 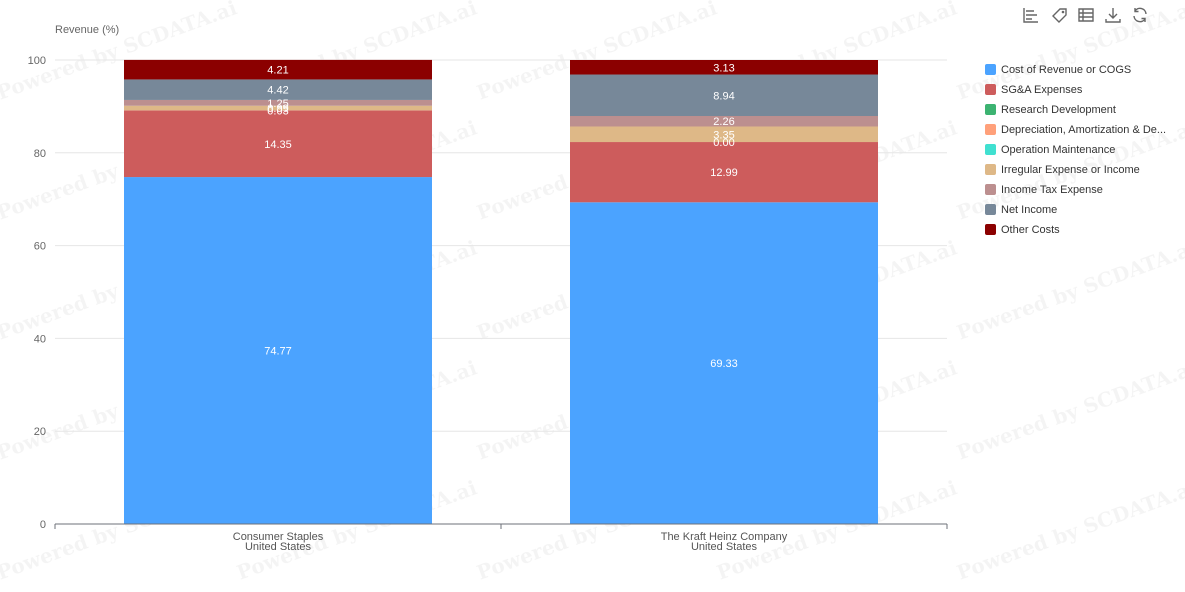 What do you see at coordinates (1042, 90) in the screenshot?
I see `legend-label: SG&A Expenses` at bounding box center [1042, 90].